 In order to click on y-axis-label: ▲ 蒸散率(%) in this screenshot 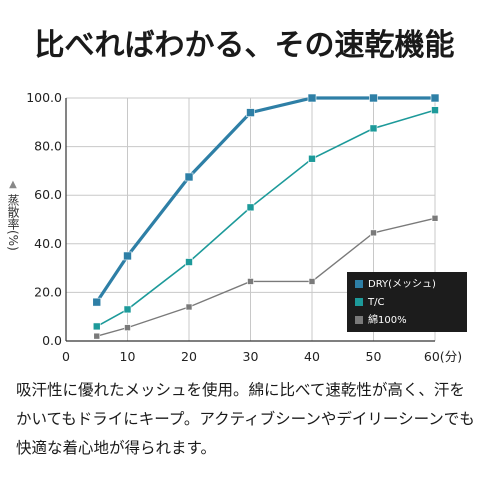, I will do `click(13, 214)`.